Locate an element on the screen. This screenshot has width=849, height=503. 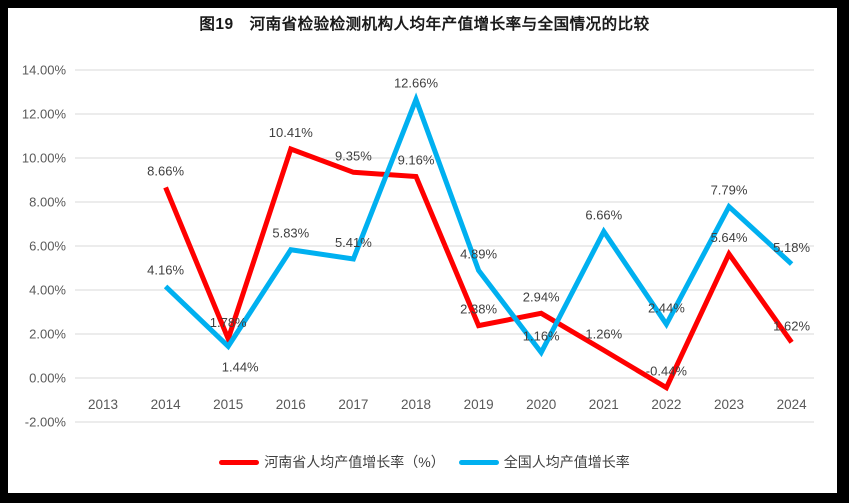
henan-line-swatch-icon is located at coordinates (239, 462).